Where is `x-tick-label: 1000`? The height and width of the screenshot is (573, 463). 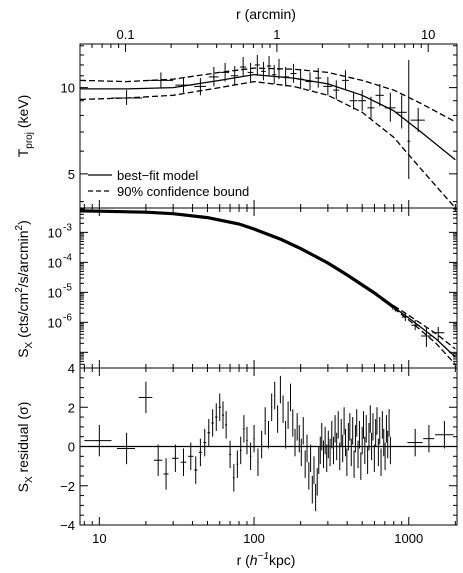
x-tick-label: 1000 is located at coordinates (408, 538).